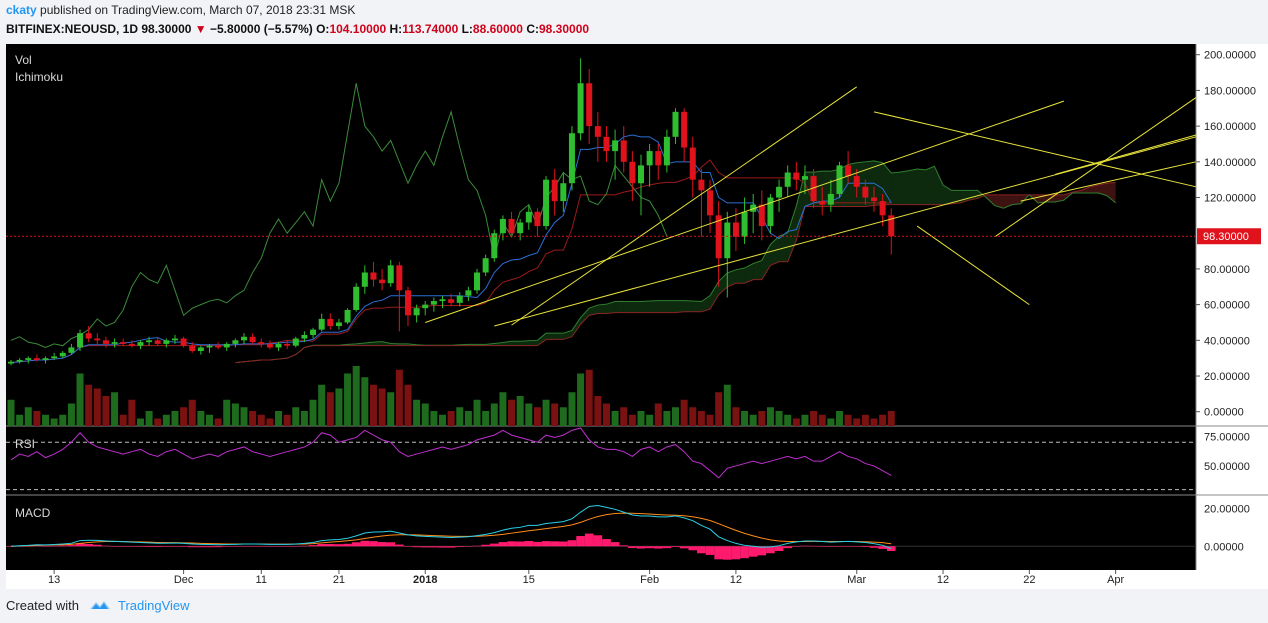 The height and width of the screenshot is (623, 1268). What do you see at coordinates (1227, 437) in the screenshot?
I see `rsi-tick-label: 75.00000` at bounding box center [1227, 437].